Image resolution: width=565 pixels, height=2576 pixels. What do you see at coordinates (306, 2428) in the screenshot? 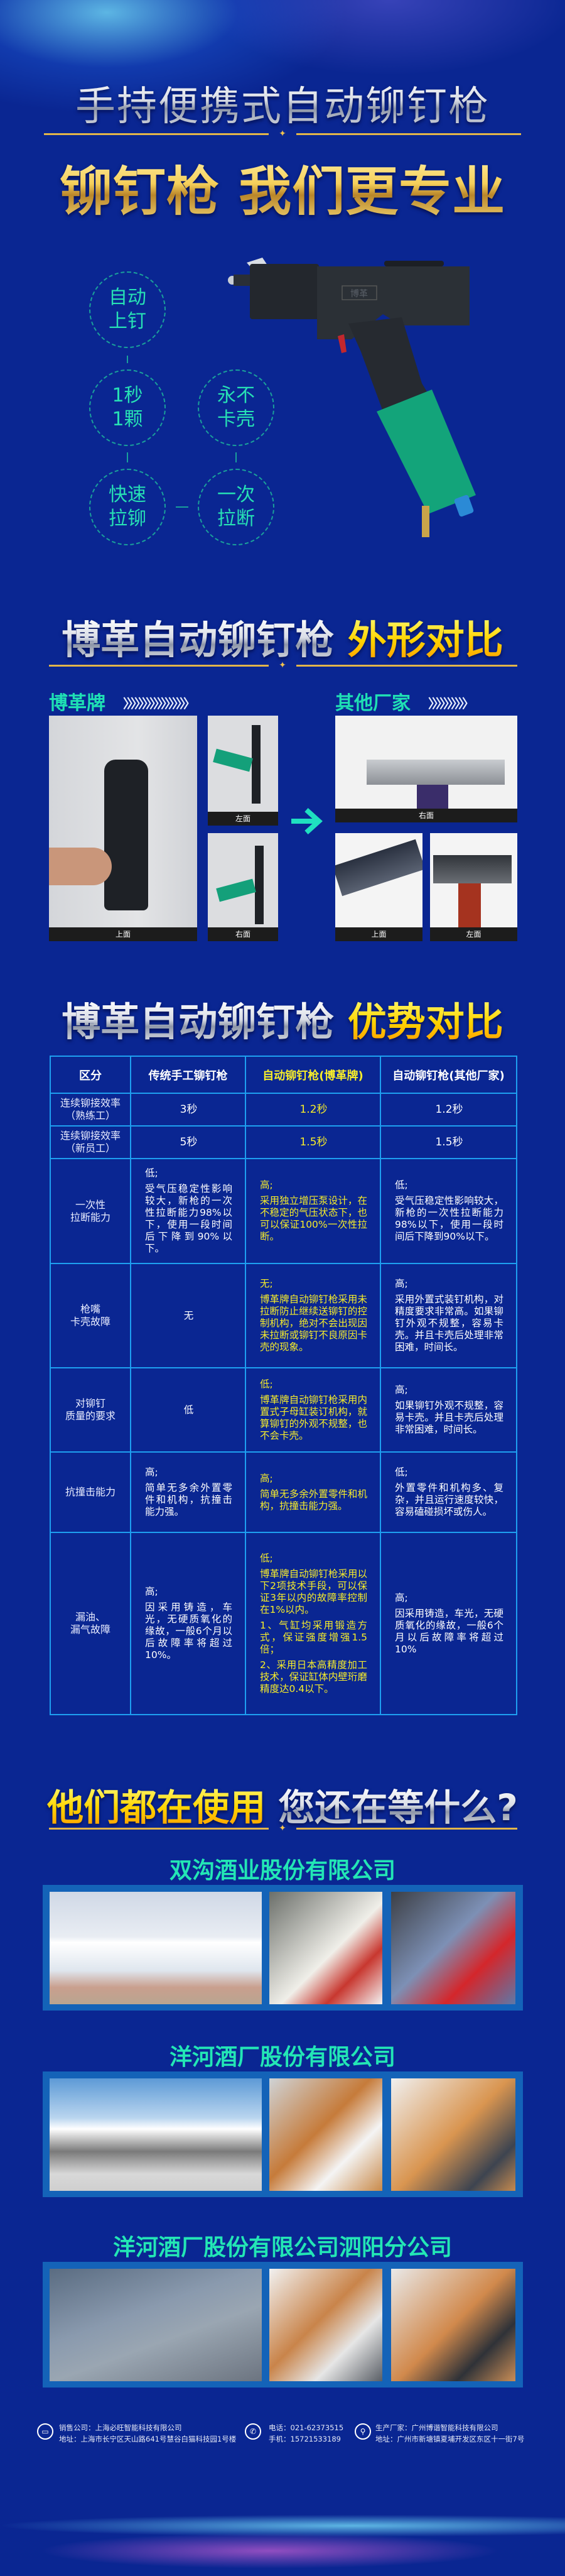
I see `telephone-number: 电话：021-62373515` at bounding box center [306, 2428].